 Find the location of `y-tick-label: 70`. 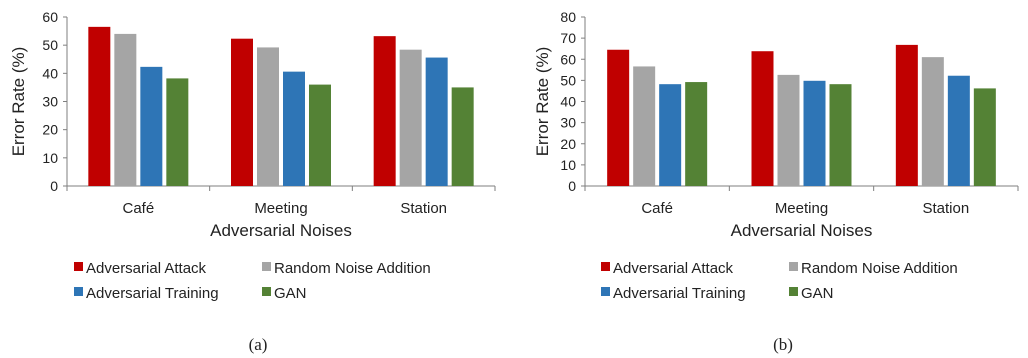

y-tick-label: 70 is located at coordinates (568, 38).